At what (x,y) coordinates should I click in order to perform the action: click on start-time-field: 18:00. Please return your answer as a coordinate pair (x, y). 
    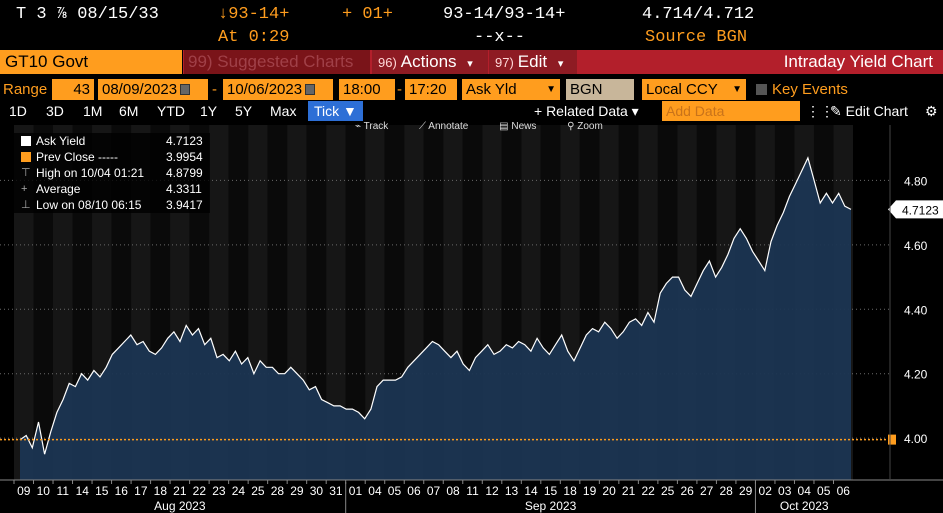
    Looking at the image, I should click on (367, 89).